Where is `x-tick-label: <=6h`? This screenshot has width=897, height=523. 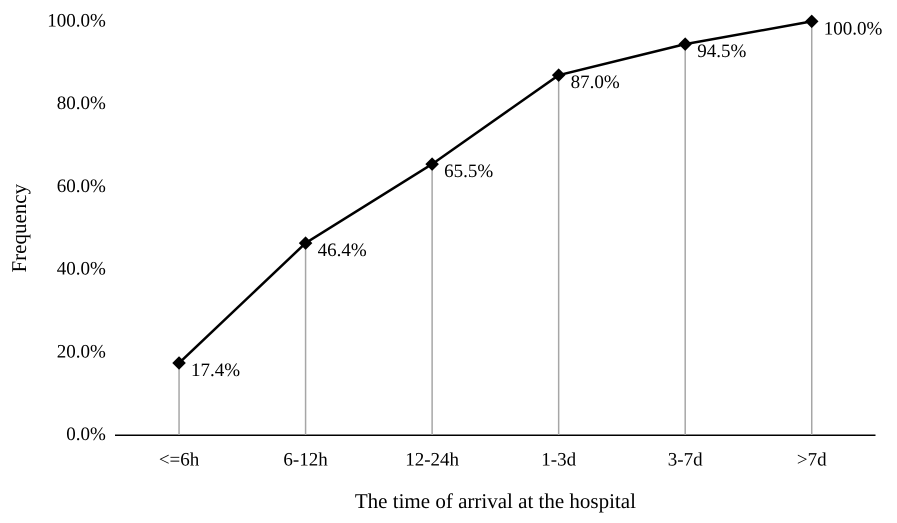
x-tick-label: <=6h is located at coordinates (179, 459).